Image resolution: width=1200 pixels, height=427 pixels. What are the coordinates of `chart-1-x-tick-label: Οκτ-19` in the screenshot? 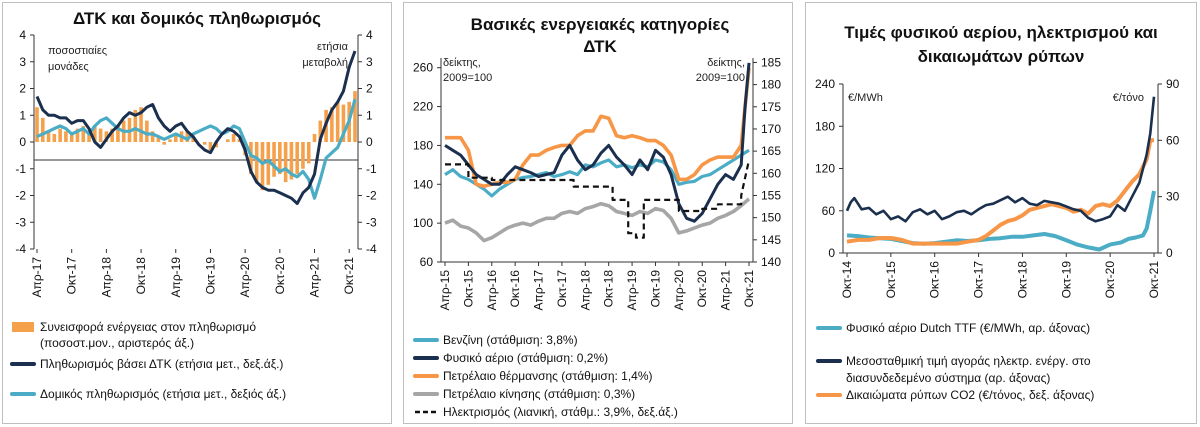 It's located at (210, 276).